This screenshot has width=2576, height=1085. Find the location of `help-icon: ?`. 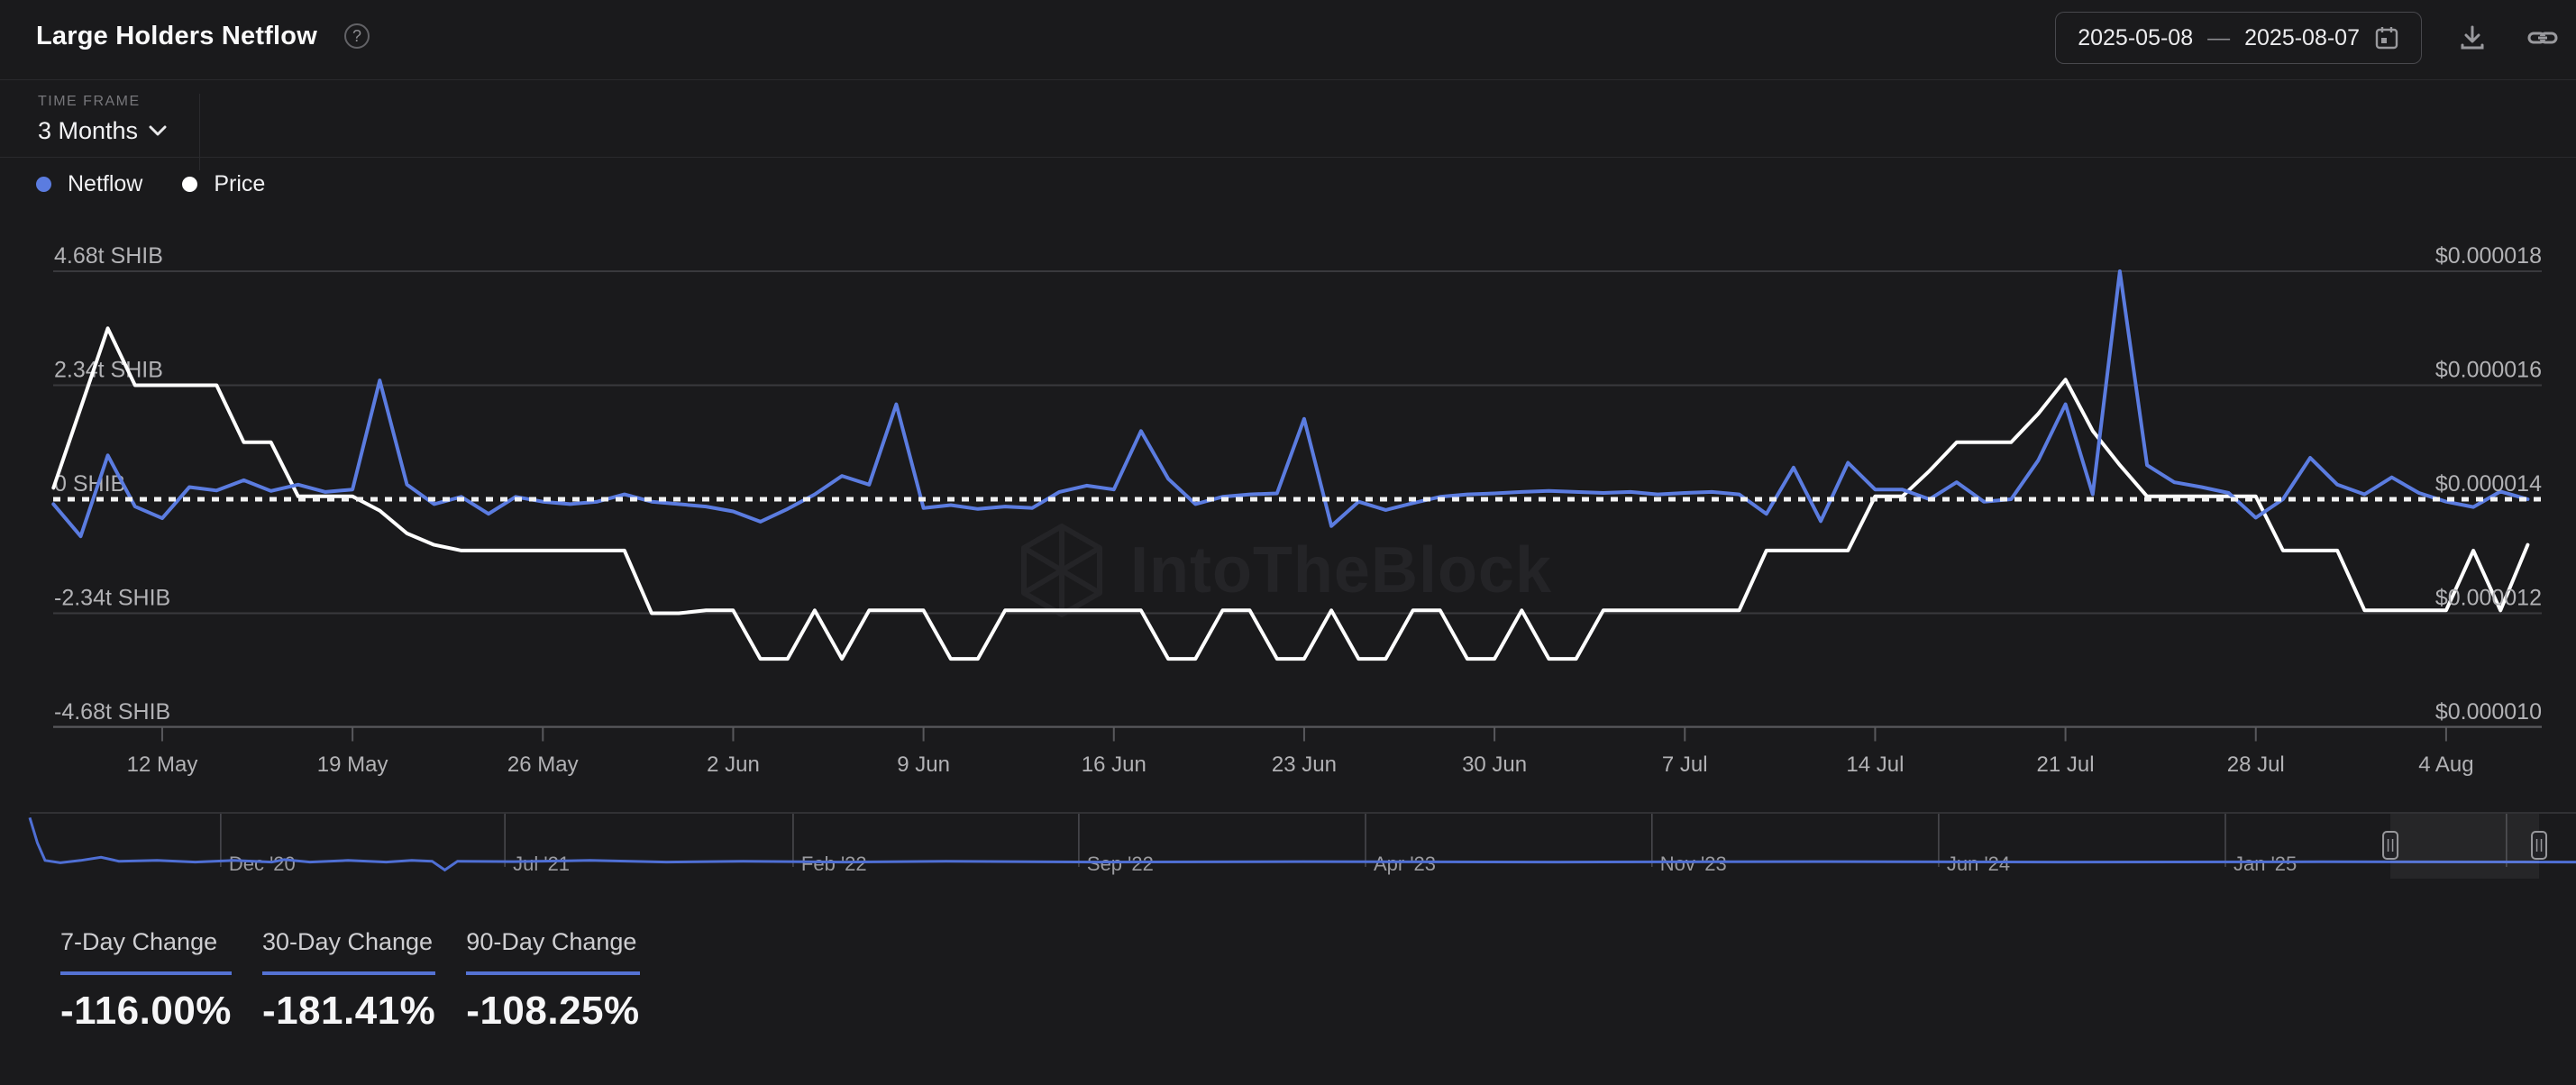

help-icon: ? is located at coordinates (357, 36).